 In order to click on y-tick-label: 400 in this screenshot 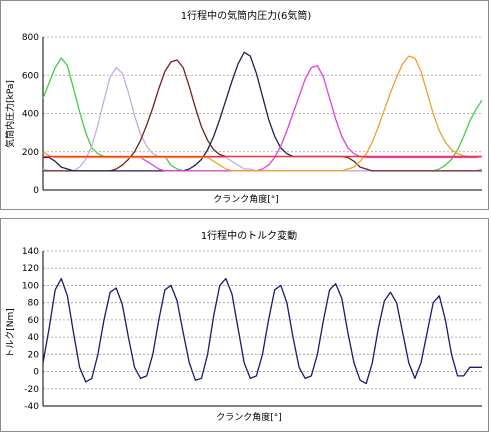, I will do `click(30, 115)`.